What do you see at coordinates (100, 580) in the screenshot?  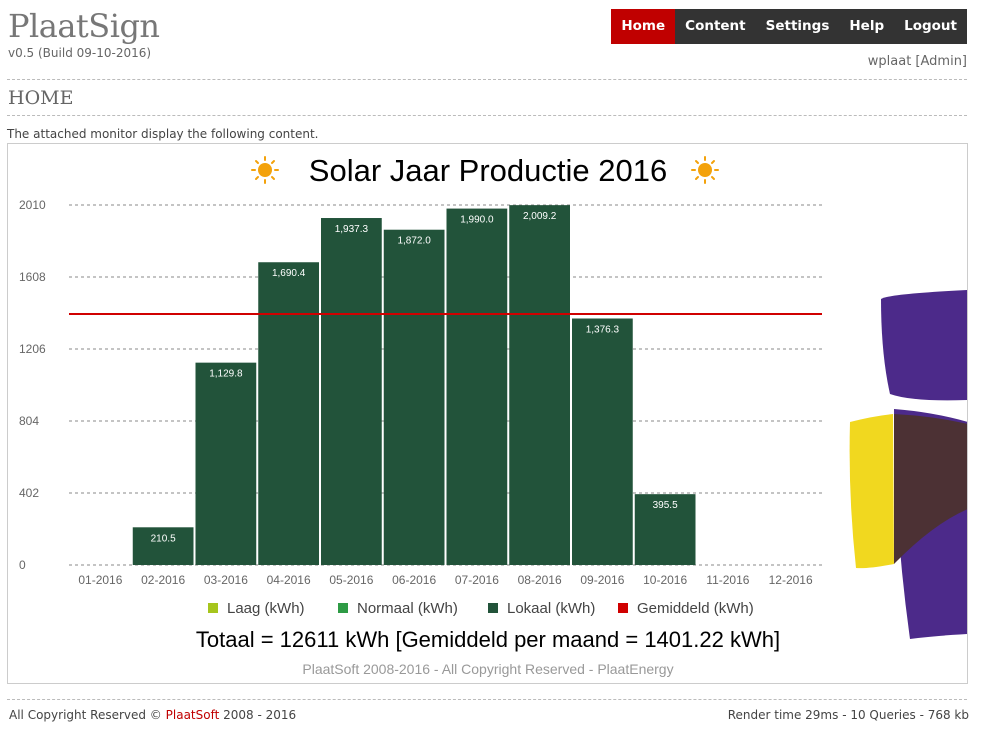 I see `x-tick-label: 01-2016` at bounding box center [100, 580].